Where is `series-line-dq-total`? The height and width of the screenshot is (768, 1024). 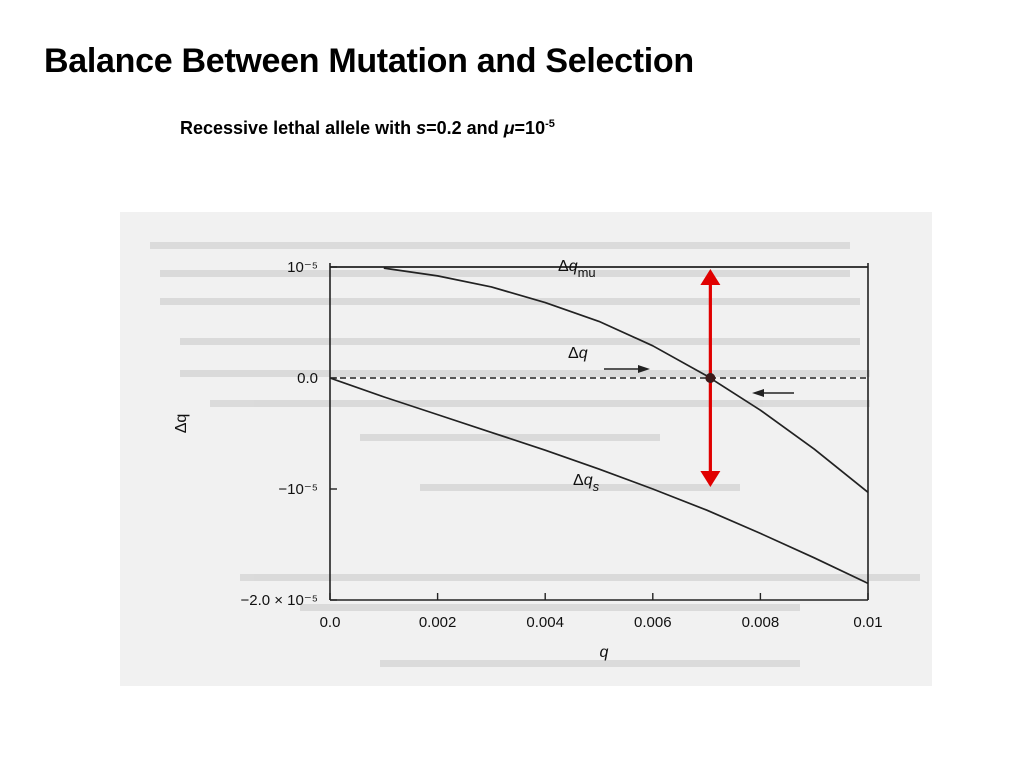
series-line-dq-total is located at coordinates (626, 380).